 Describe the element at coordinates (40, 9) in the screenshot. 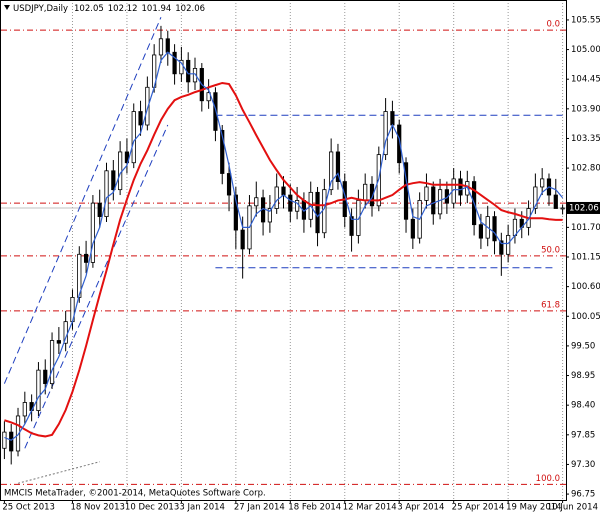

I see `symbol: USDJPY,Daily` at that location.